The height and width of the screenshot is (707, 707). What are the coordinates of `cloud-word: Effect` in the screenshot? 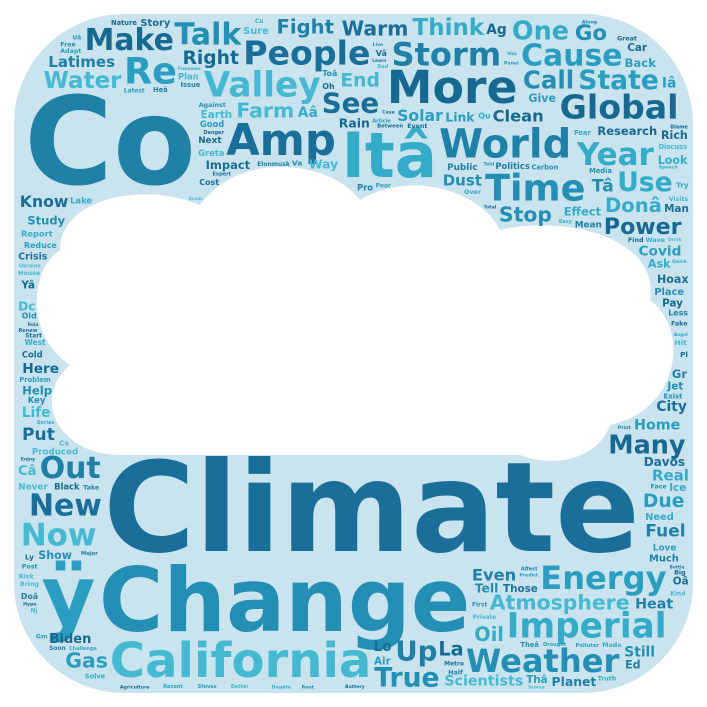 It's located at (583, 212).